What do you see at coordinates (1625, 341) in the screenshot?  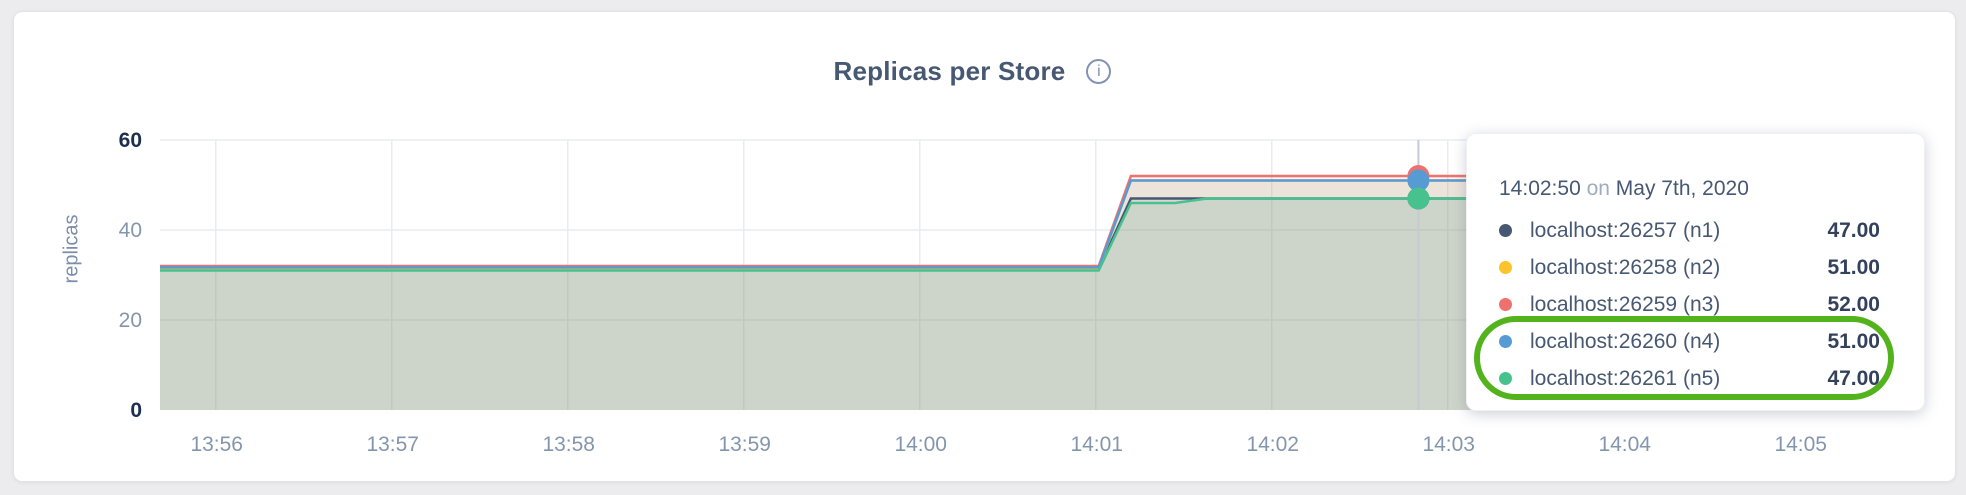 I see `series-name: localhost:26260 (n4)` at bounding box center [1625, 341].